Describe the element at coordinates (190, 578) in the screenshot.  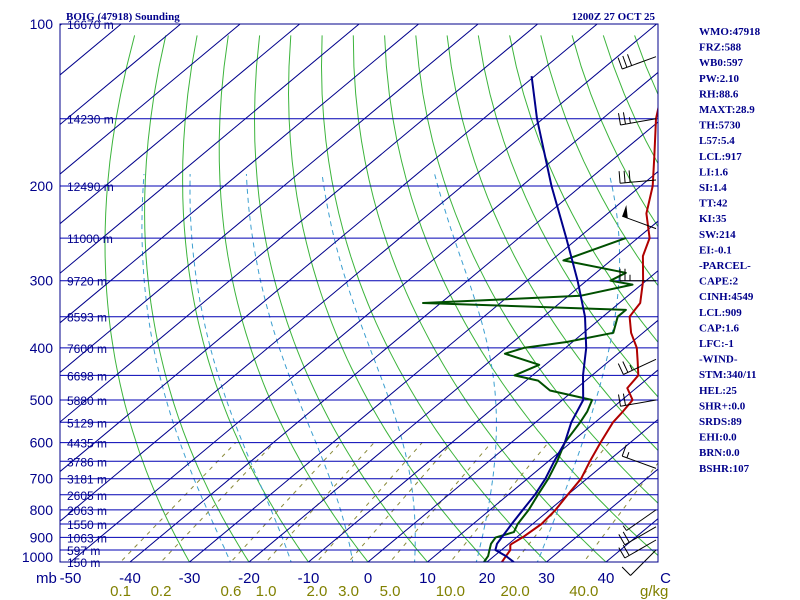
I see `temperature-tick-label: -30` at that location.